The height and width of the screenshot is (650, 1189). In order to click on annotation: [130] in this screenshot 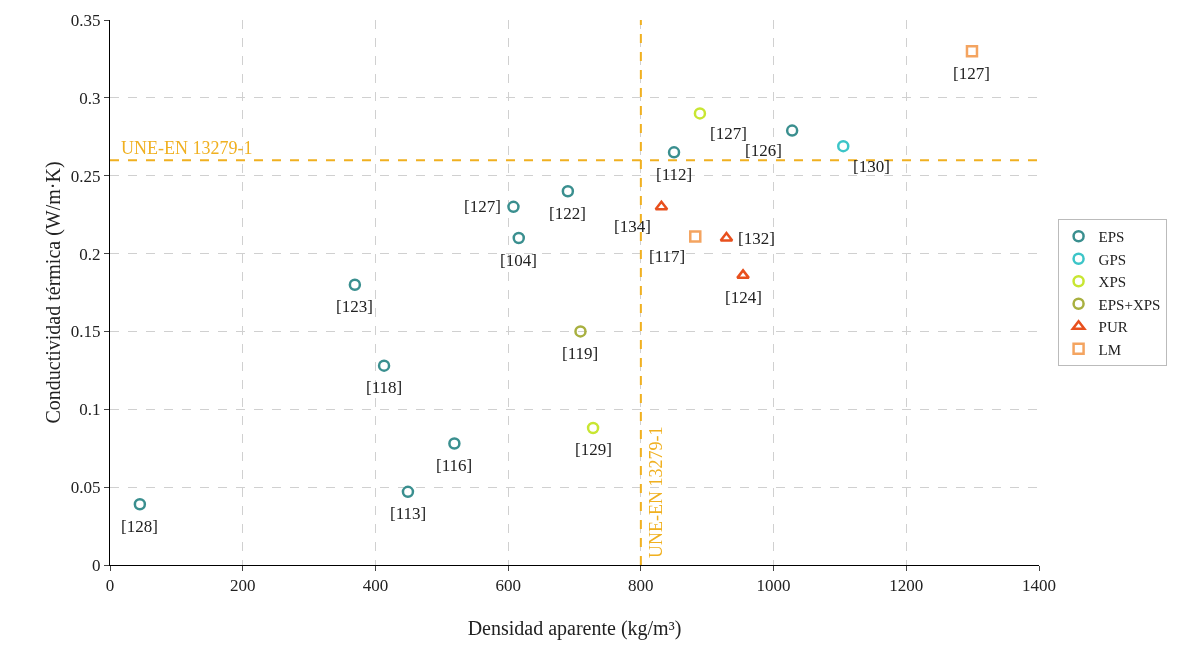, I will do `click(871, 166)`.